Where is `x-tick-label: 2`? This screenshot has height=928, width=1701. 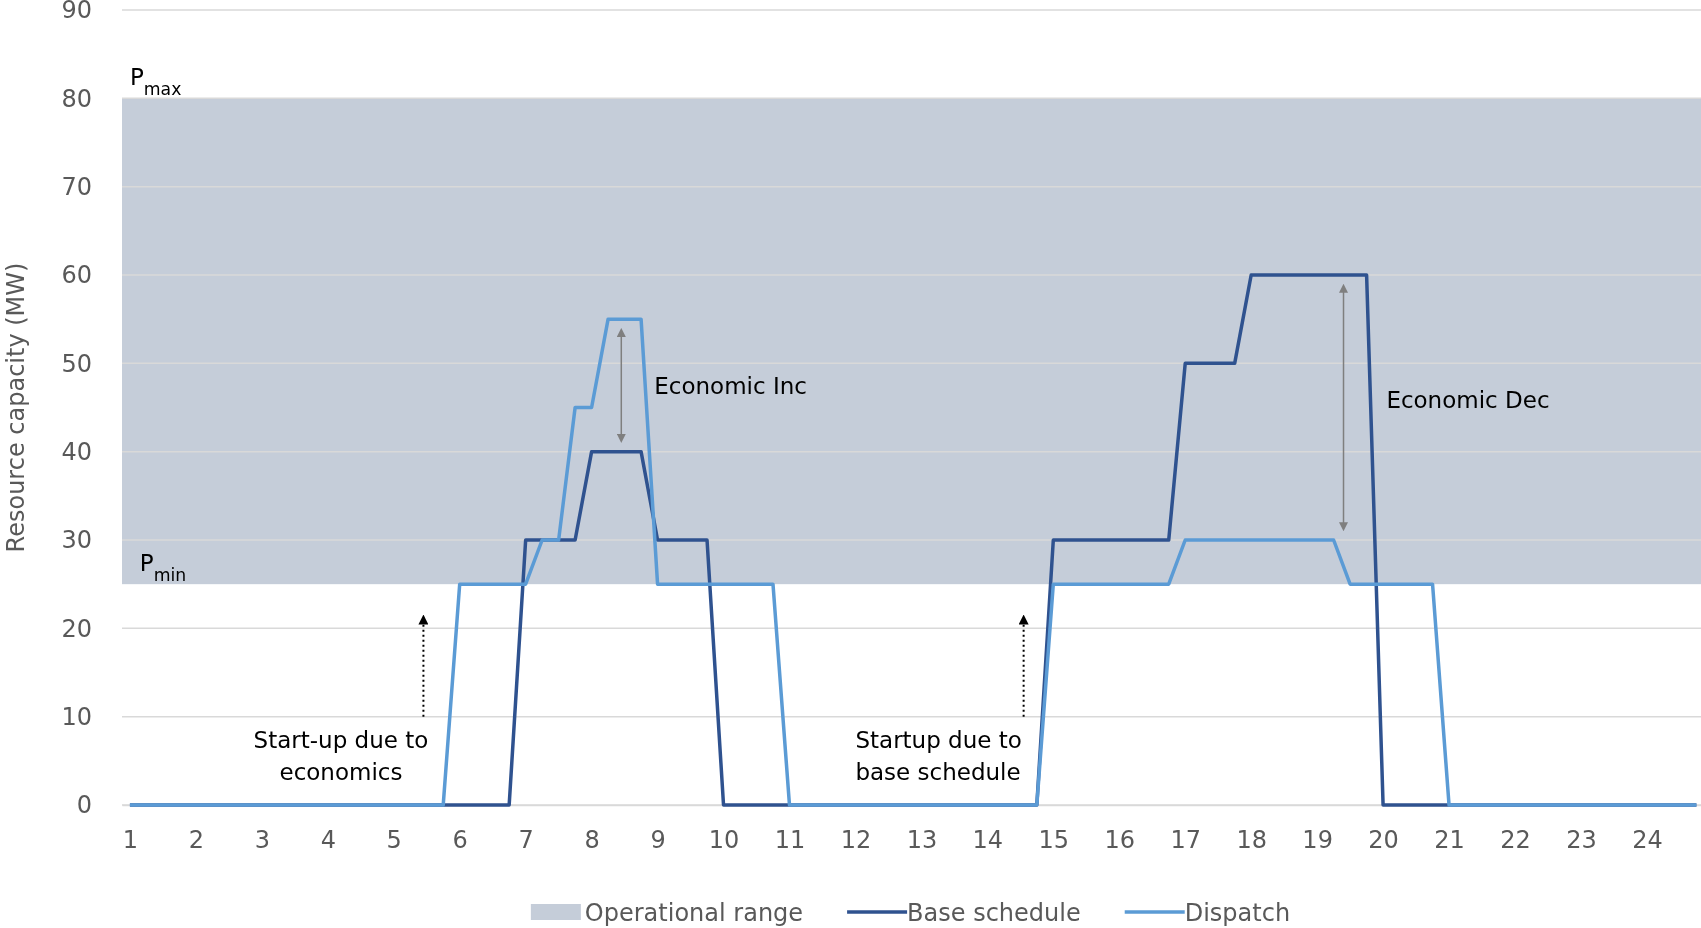 x-tick-label: 2 is located at coordinates (196, 840).